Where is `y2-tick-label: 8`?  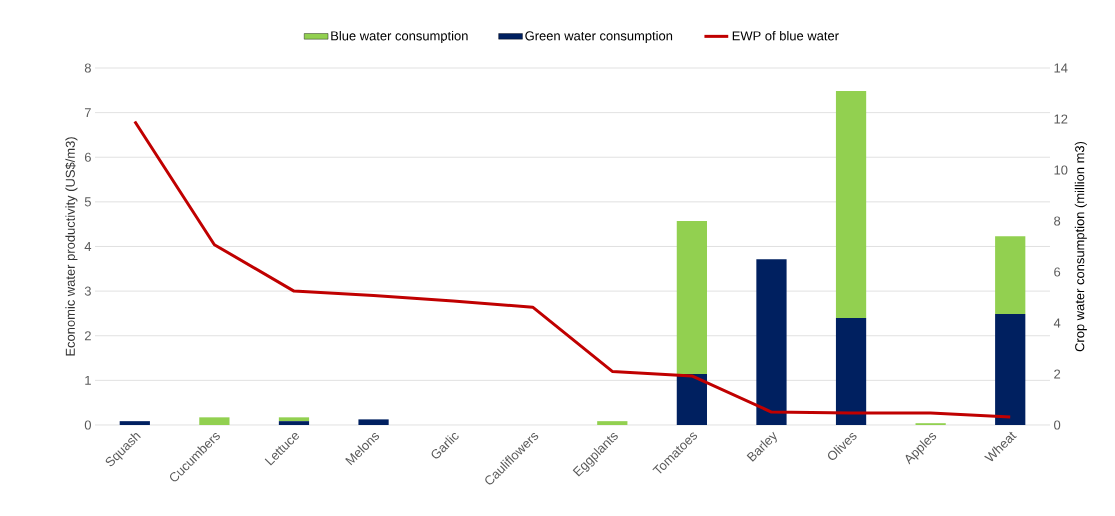 y2-tick-label: 8 is located at coordinates (1057, 221).